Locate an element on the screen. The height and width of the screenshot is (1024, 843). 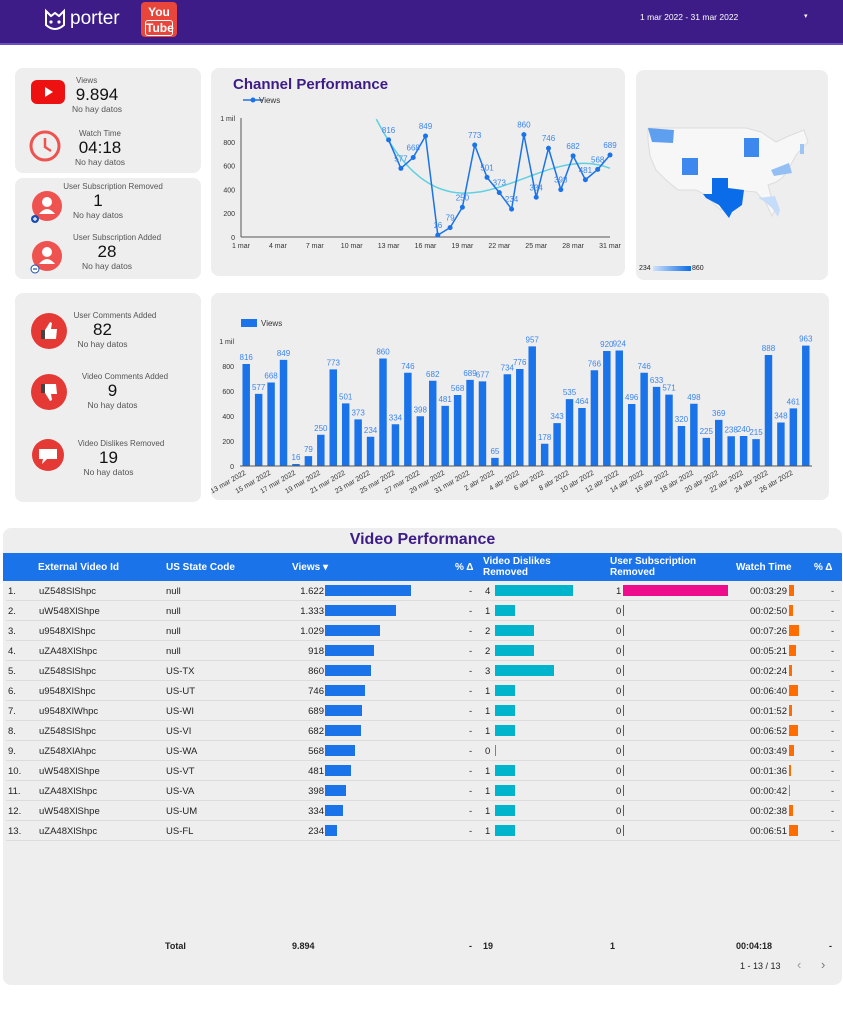
state-code: null is located at coordinates (173, 611).